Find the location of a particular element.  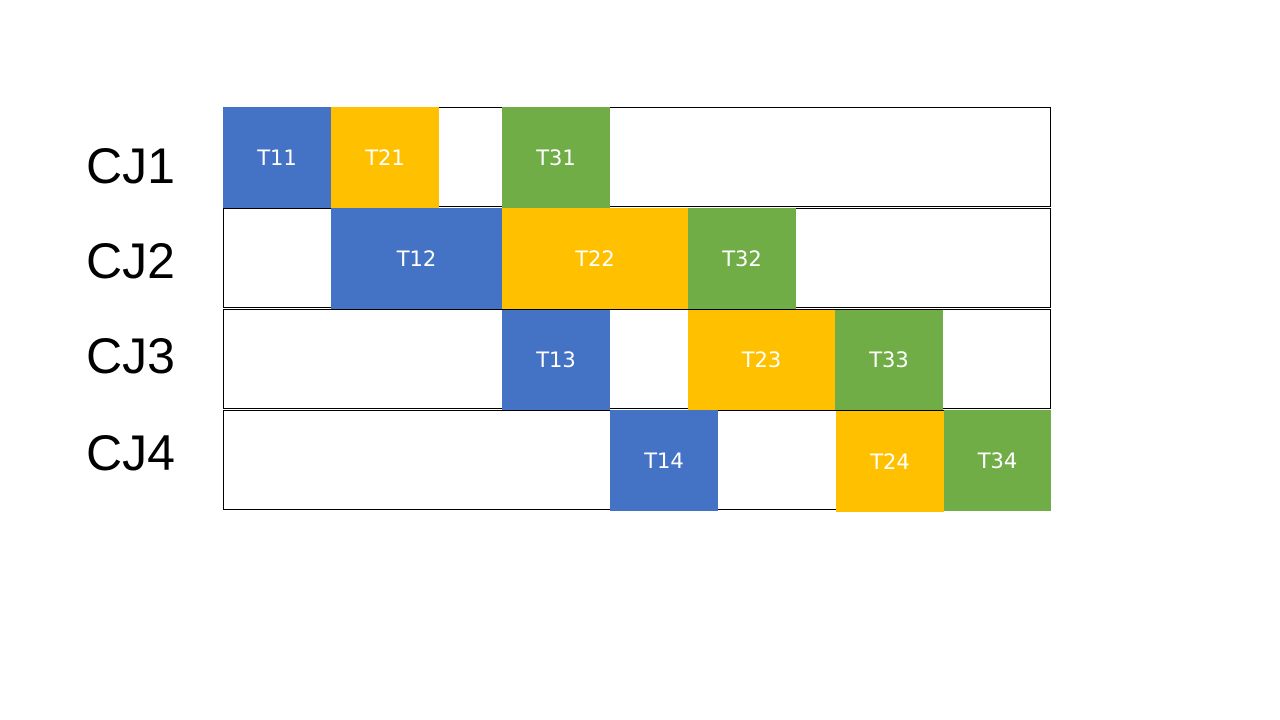

task-t31: T31 is located at coordinates (556, 157).